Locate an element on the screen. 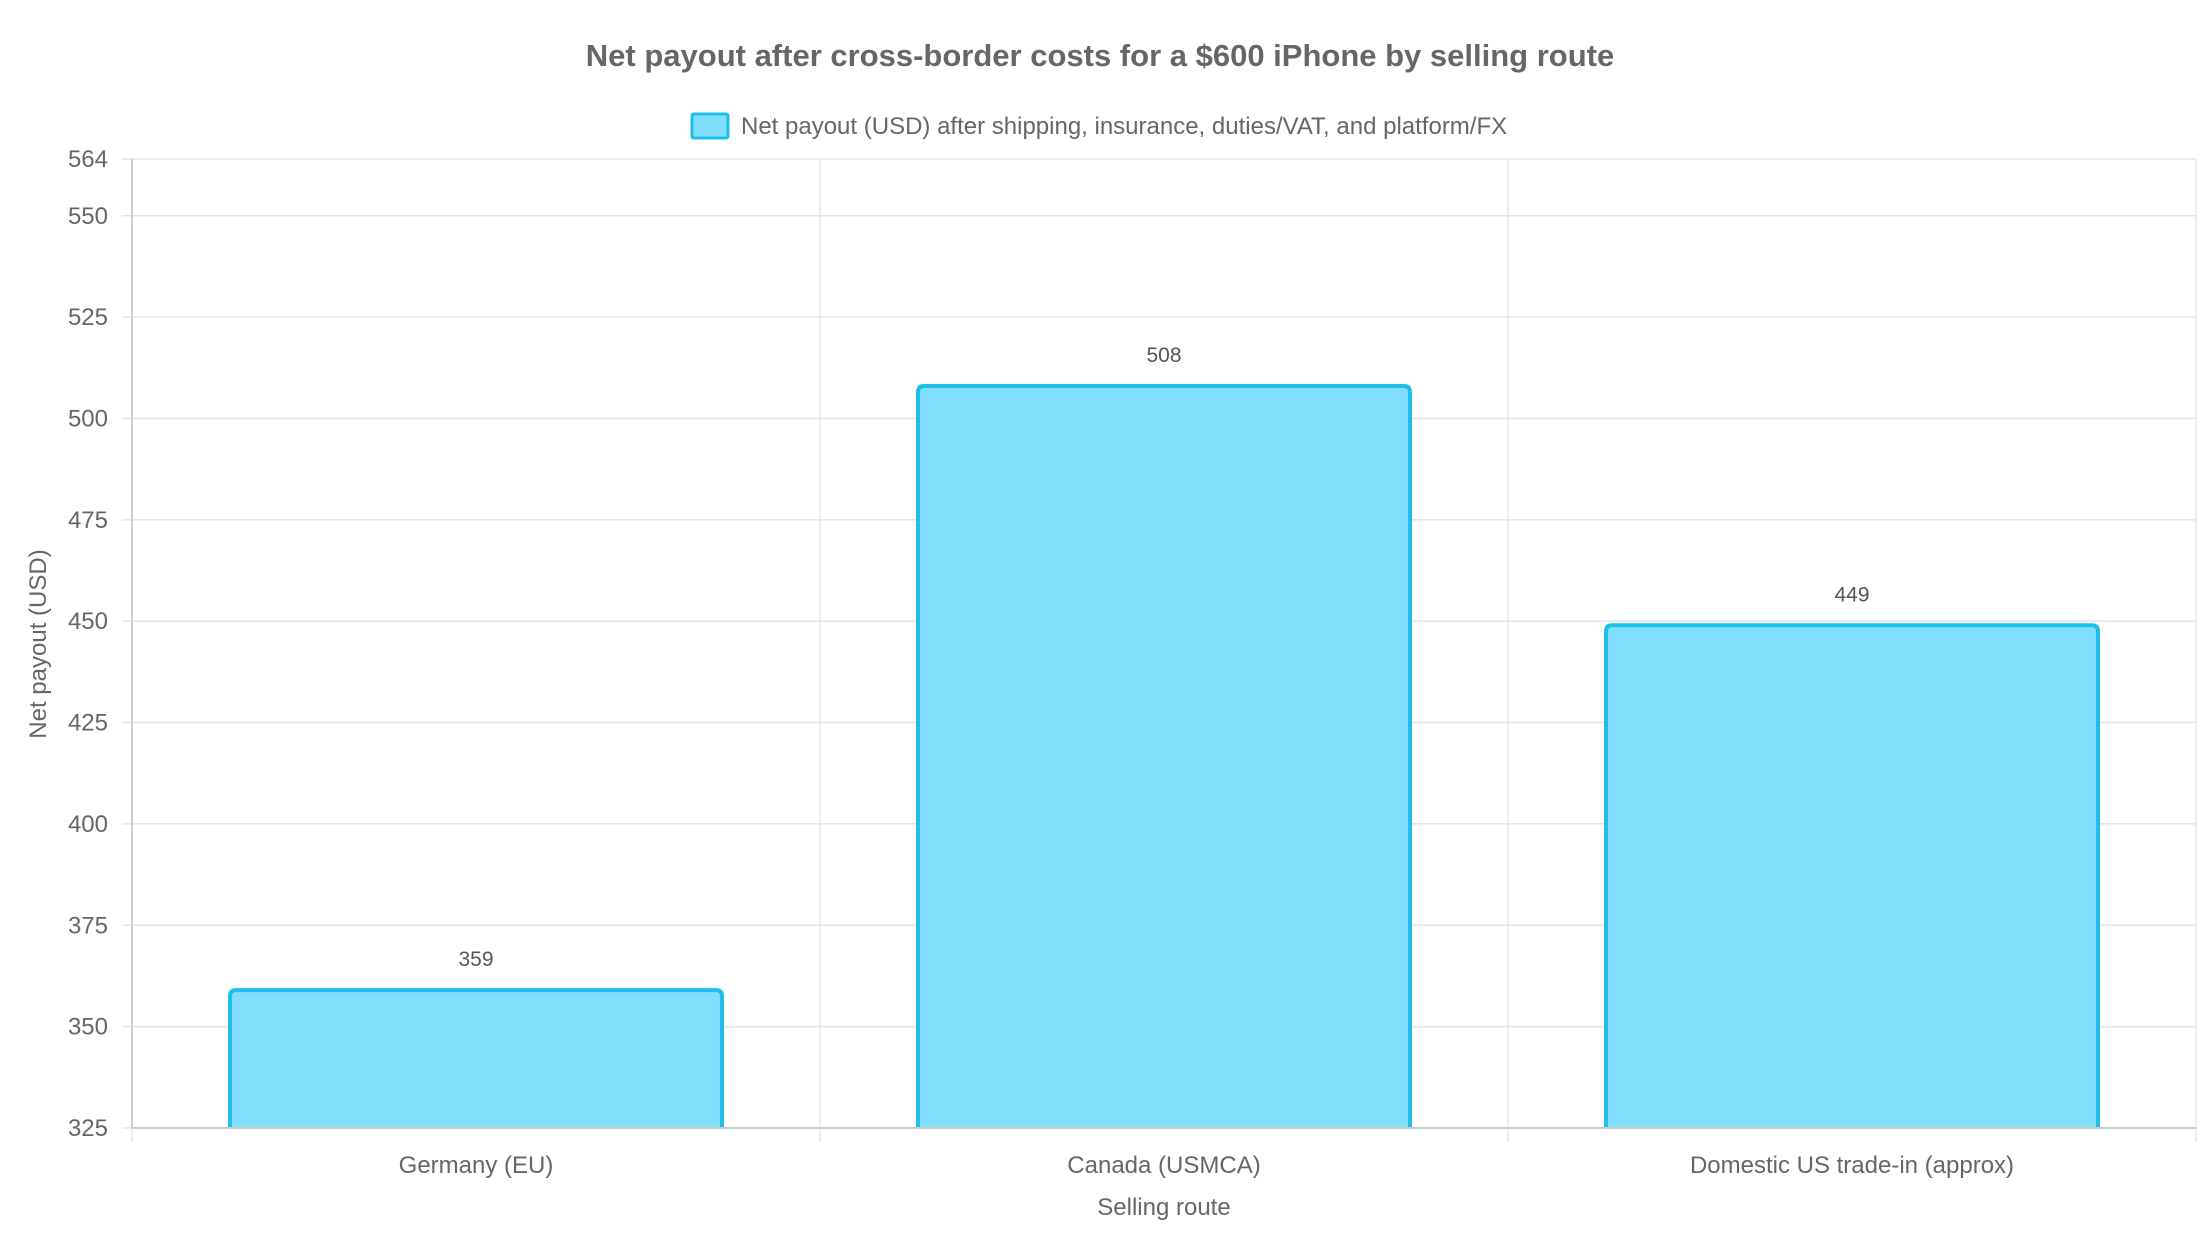 The image size is (2200, 1240). x-tick-label: Domestic US trade-in (approx) is located at coordinates (1852, 1165).